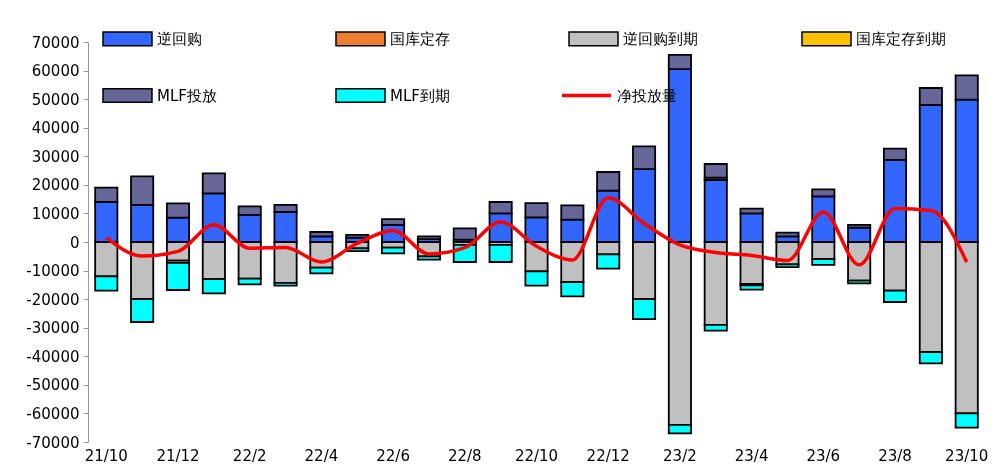  I want to click on y-tick-label: -30000, so click(53, 328).